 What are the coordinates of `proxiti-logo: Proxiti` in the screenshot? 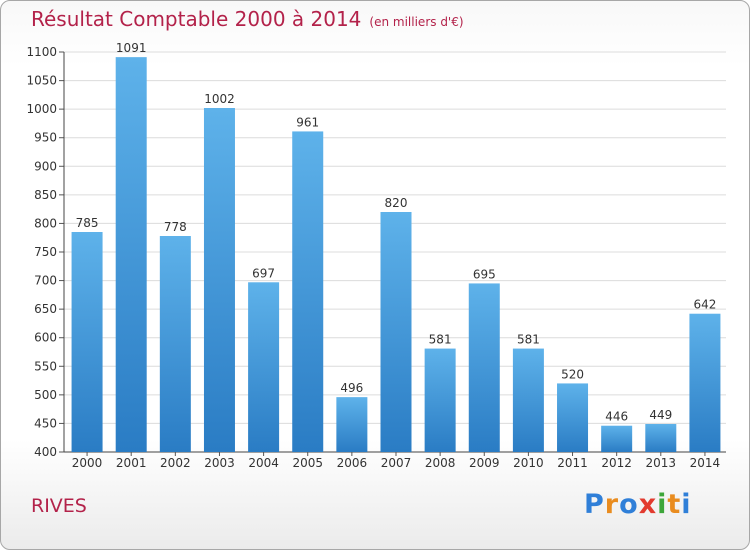 It's located at (638, 504).